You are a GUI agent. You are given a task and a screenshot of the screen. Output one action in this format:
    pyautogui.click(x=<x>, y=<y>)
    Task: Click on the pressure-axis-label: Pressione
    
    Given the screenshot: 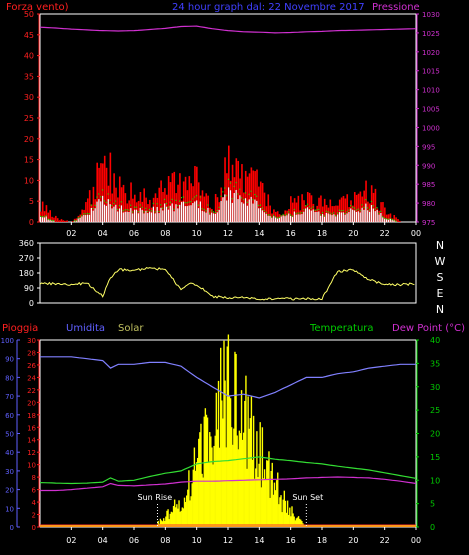 What is the action you would take?
    pyautogui.click(x=396, y=7)
    